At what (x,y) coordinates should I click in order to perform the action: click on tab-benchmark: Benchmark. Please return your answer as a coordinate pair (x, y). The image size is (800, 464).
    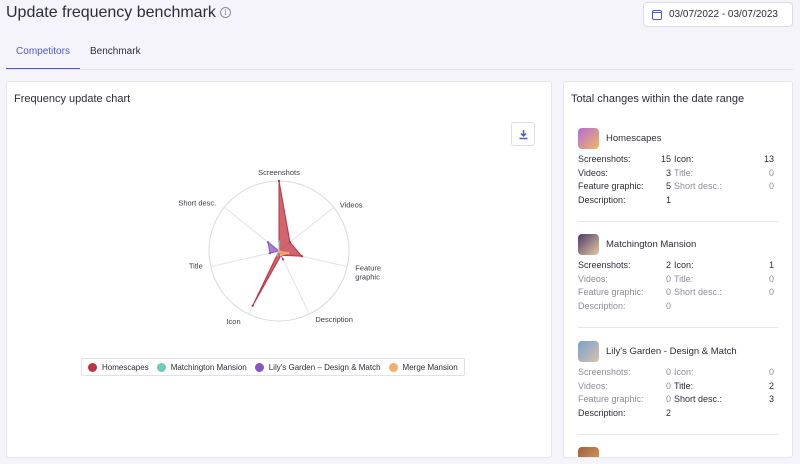
    Looking at the image, I should click on (115, 51).